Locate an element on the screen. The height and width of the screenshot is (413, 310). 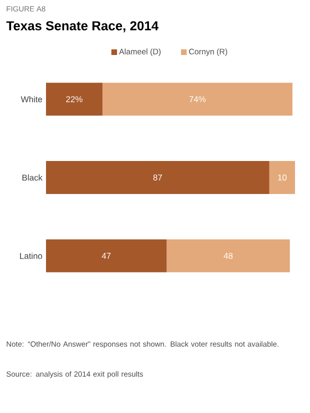
chart-title: Texas Senate Race, 2014 is located at coordinates (82, 26).